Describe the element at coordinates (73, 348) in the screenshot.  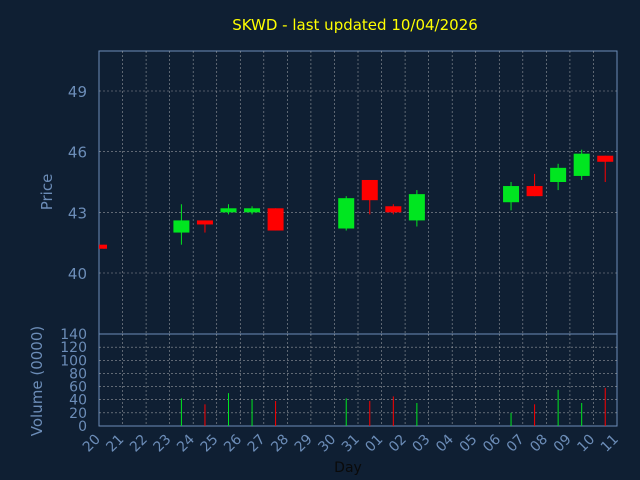
I see `volume-tick-label: 120` at that location.